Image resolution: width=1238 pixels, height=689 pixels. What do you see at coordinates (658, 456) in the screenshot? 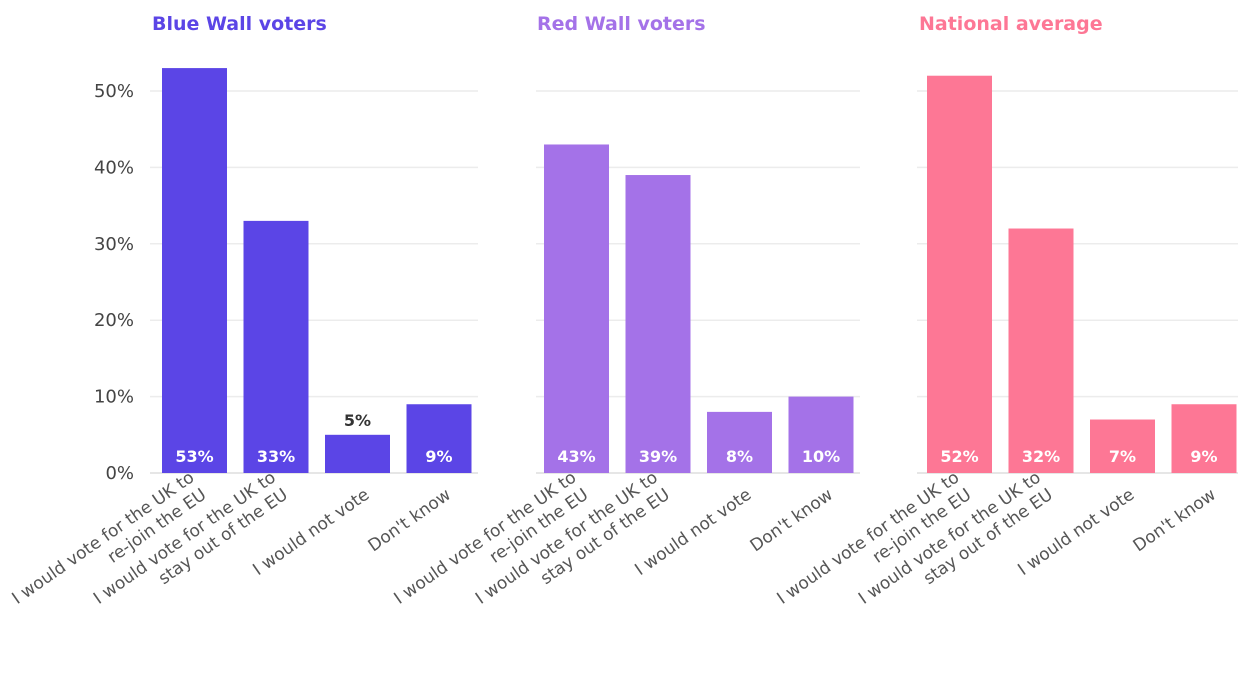
I see `data-label: 39%` at bounding box center [658, 456].